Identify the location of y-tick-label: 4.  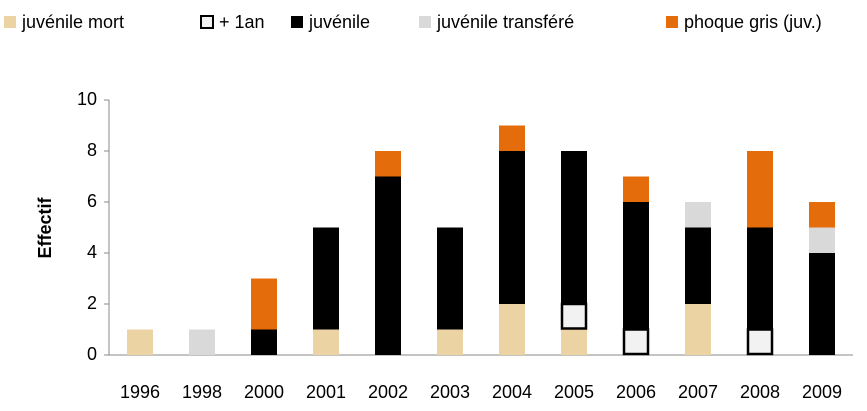
(92, 252).